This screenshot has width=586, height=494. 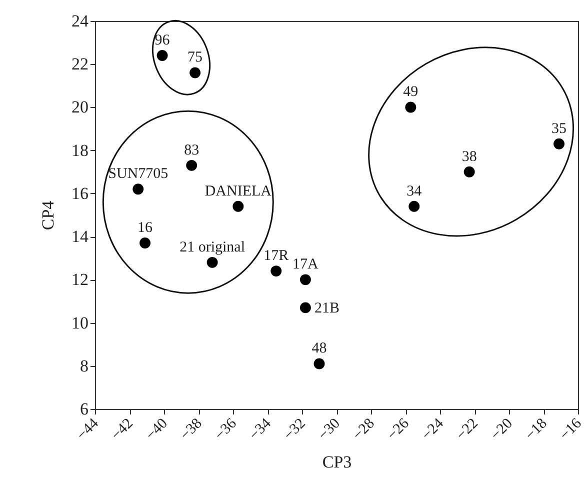 What do you see at coordinates (410, 92) in the screenshot?
I see `series-label: 49` at bounding box center [410, 92].